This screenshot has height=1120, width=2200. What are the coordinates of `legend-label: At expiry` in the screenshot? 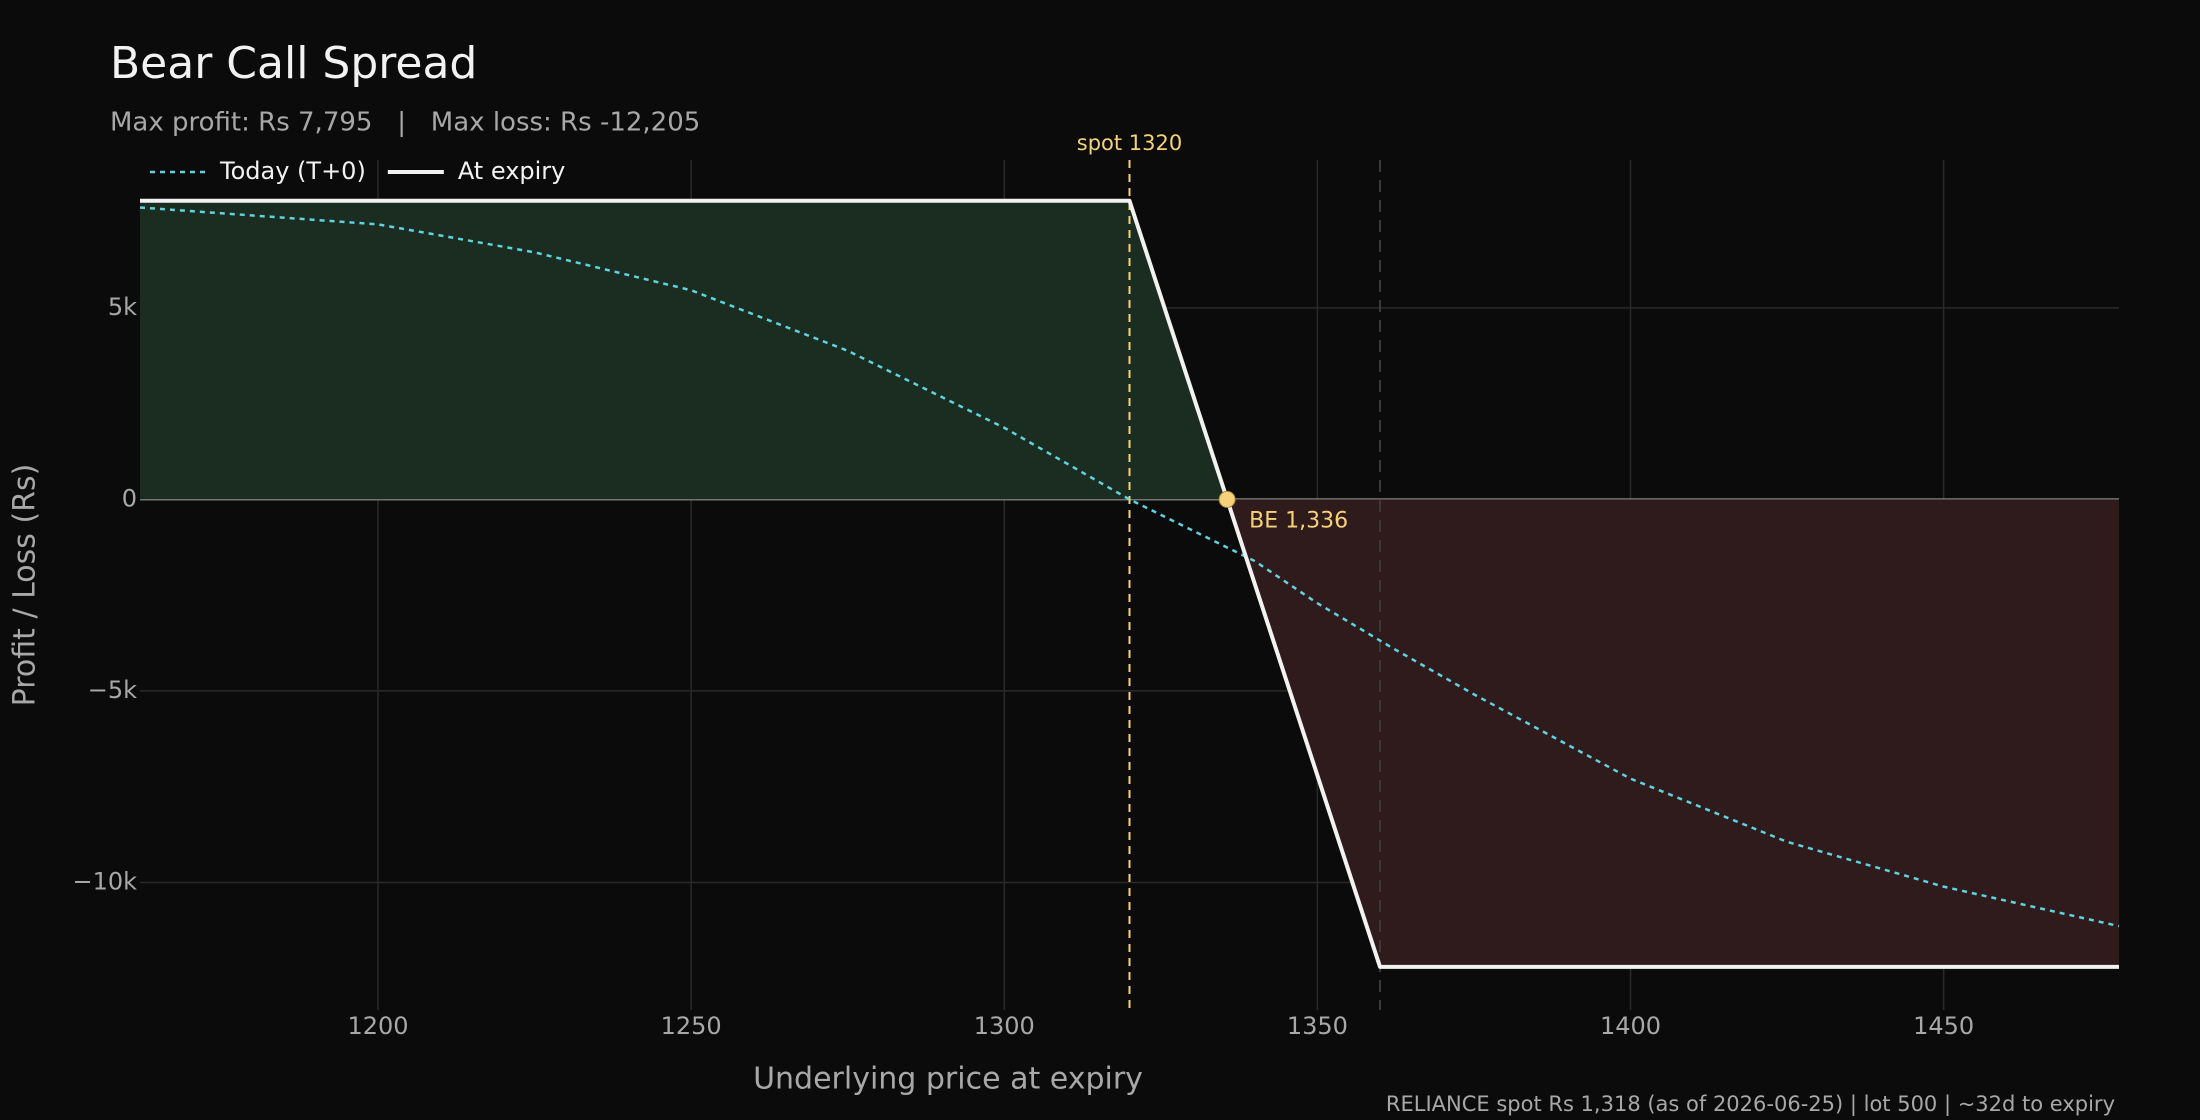 It's located at (512, 171).